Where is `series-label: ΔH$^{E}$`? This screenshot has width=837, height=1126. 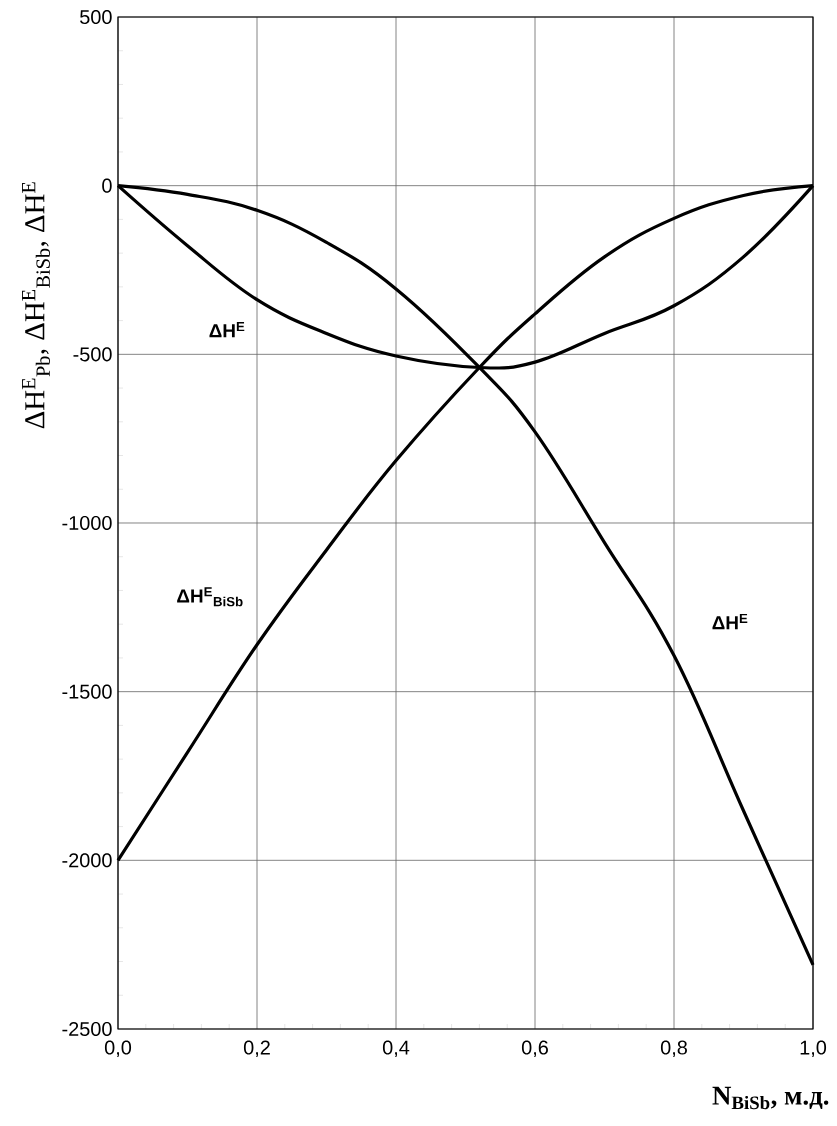 series-label: ΔH$^{E}$ is located at coordinates (227, 330).